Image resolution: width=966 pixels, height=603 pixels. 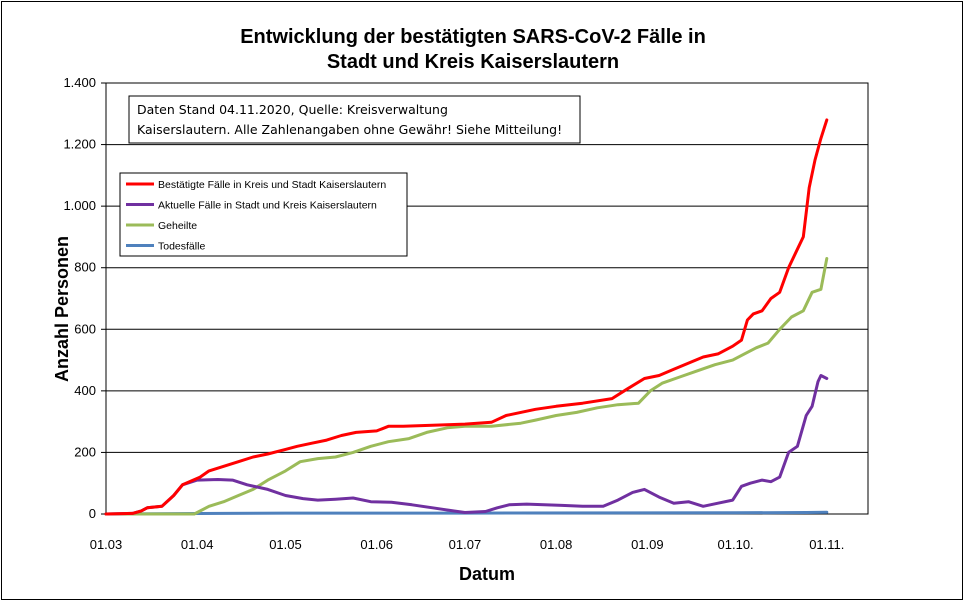 I want to click on chart-title-line-2: Stadt und Kreis Kaiserslautern, so click(x=473, y=62).